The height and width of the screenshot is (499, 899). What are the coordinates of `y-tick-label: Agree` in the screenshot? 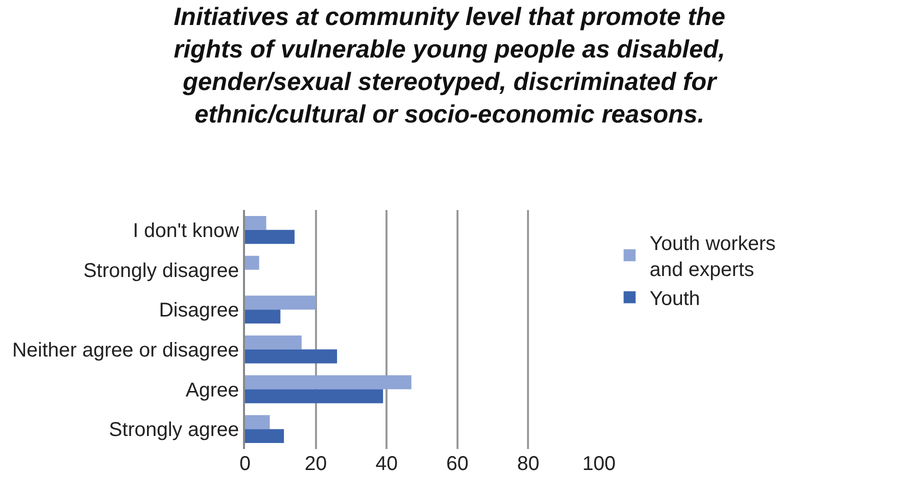 It's located at (212, 390).